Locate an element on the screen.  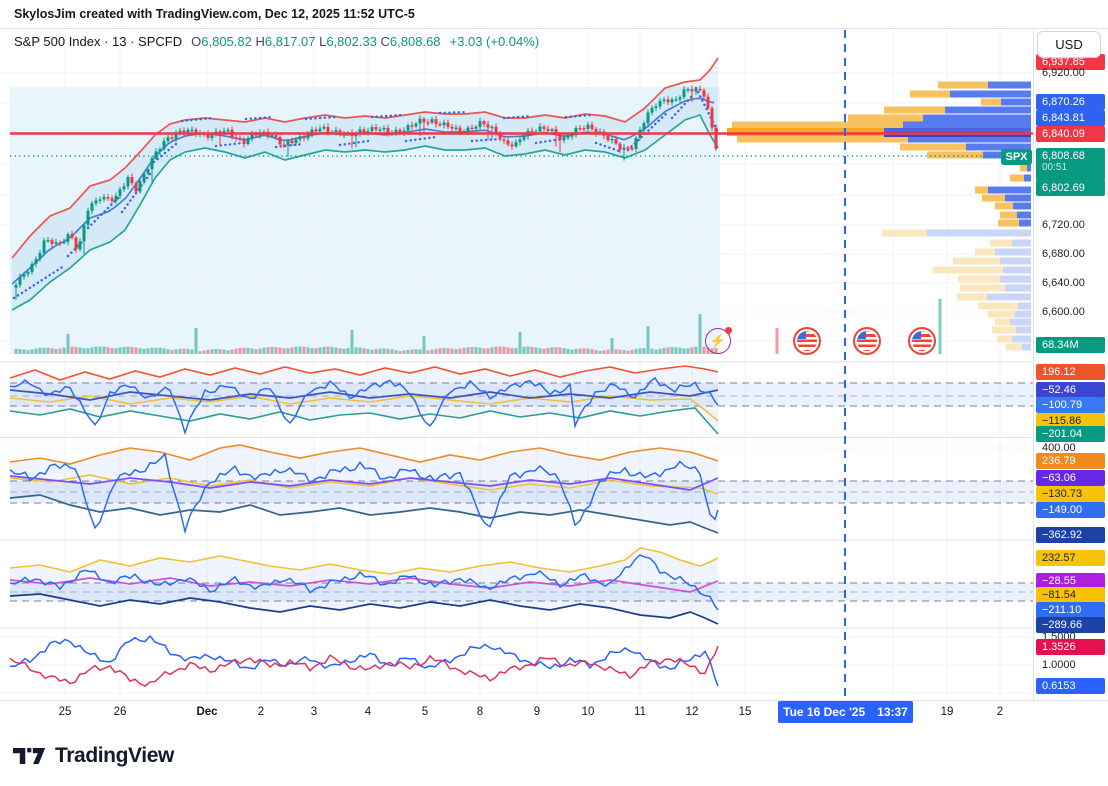
time-tick: 12 is located at coordinates (692, 712).